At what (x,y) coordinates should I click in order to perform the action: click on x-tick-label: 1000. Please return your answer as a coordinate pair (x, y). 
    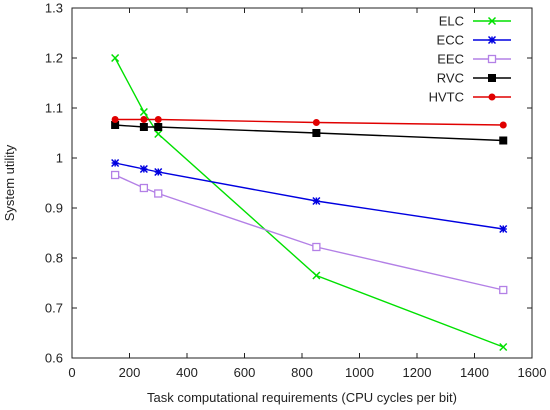
    Looking at the image, I should click on (359, 372).